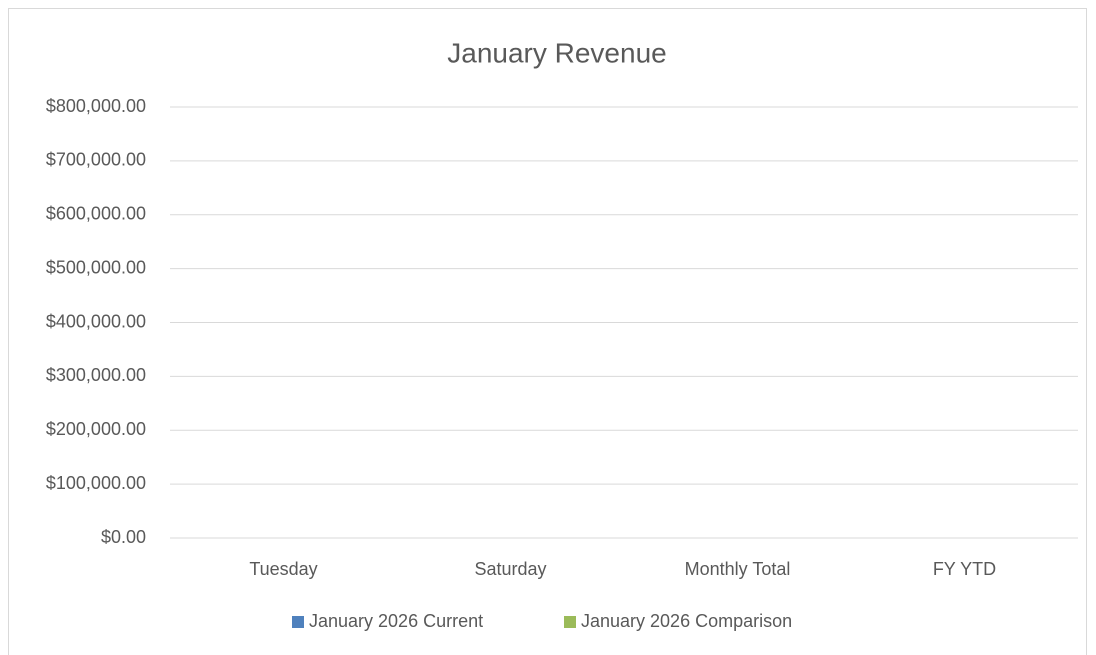 The height and width of the screenshot is (655, 1096). I want to click on y-tick-label: $400,000.00, so click(96, 321).